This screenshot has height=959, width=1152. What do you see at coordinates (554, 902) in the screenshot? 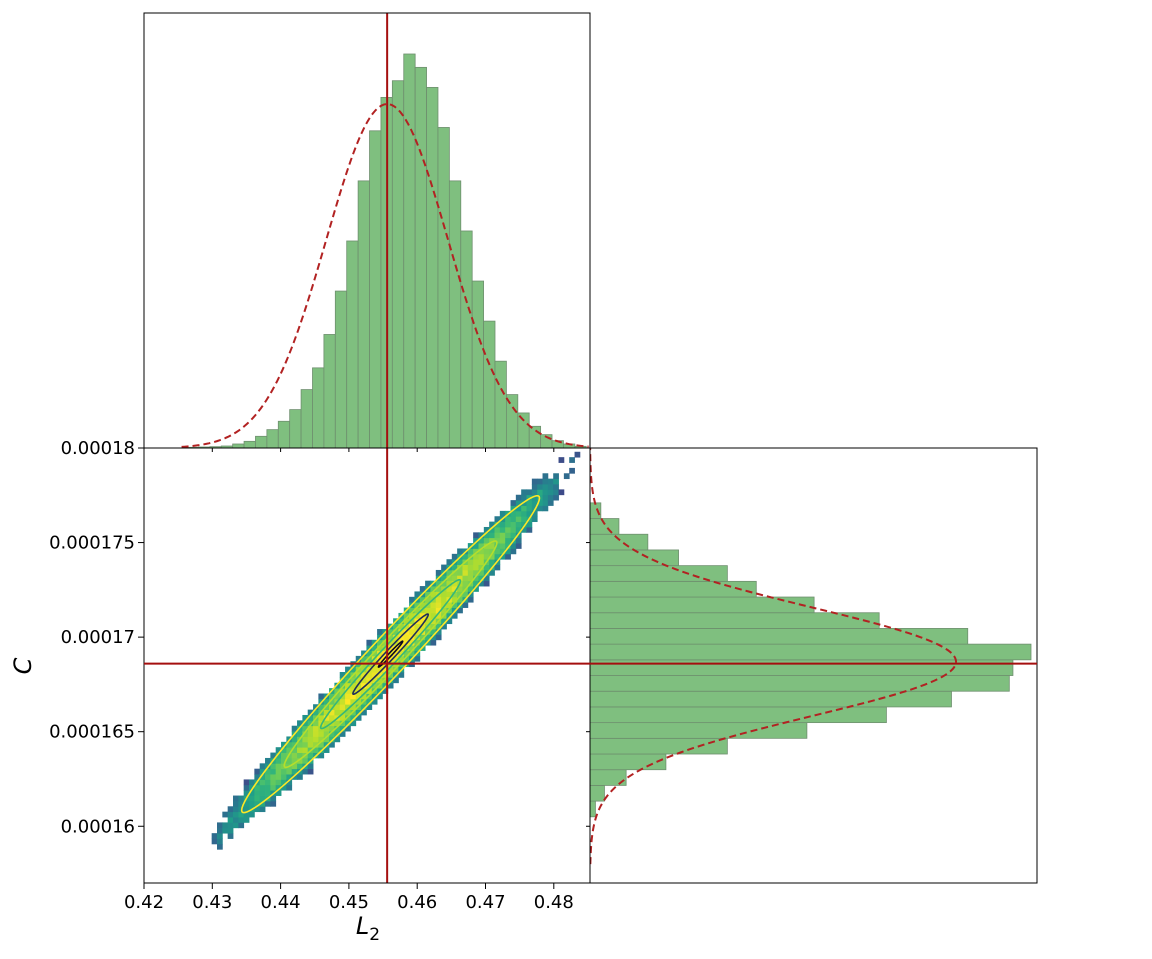
I see `x-tick-label: 0.48` at bounding box center [554, 902].